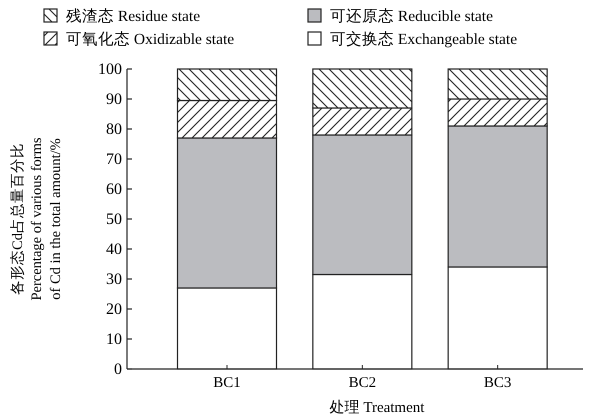 Image resolution: width=590 pixels, height=417 pixels. I want to click on x-tick-label: BC2, so click(362, 383).